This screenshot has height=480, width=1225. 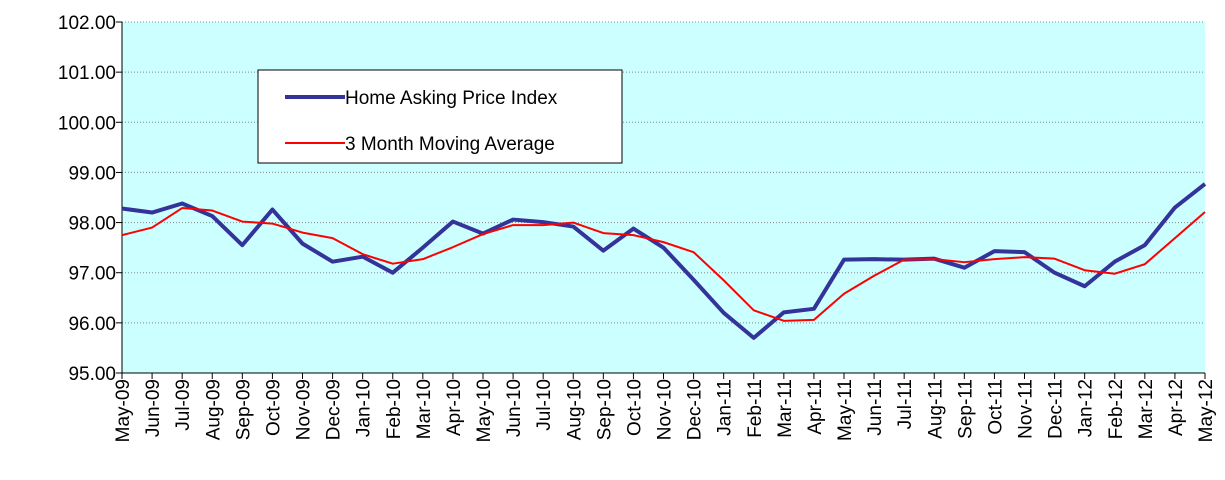 What do you see at coordinates (334, 409) in the screenshot?
I see `x-tick-label: Dec-09` at bounding box center [334, 409].